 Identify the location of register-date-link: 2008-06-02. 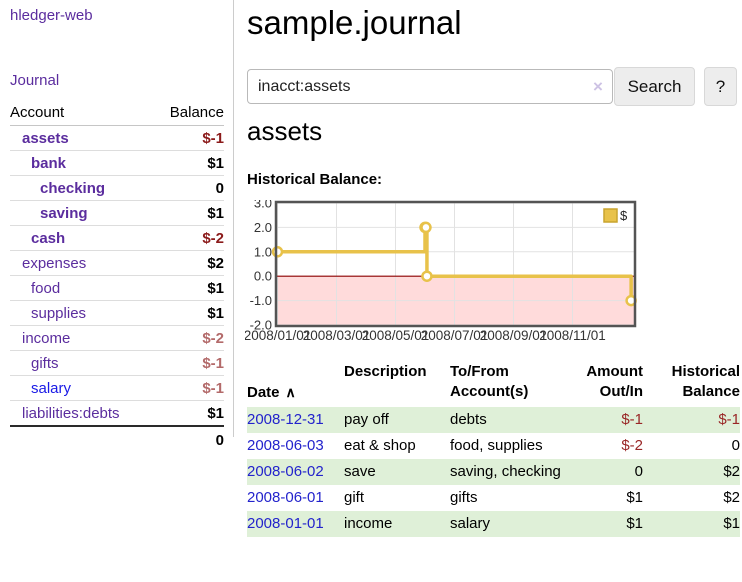
(285, 471).